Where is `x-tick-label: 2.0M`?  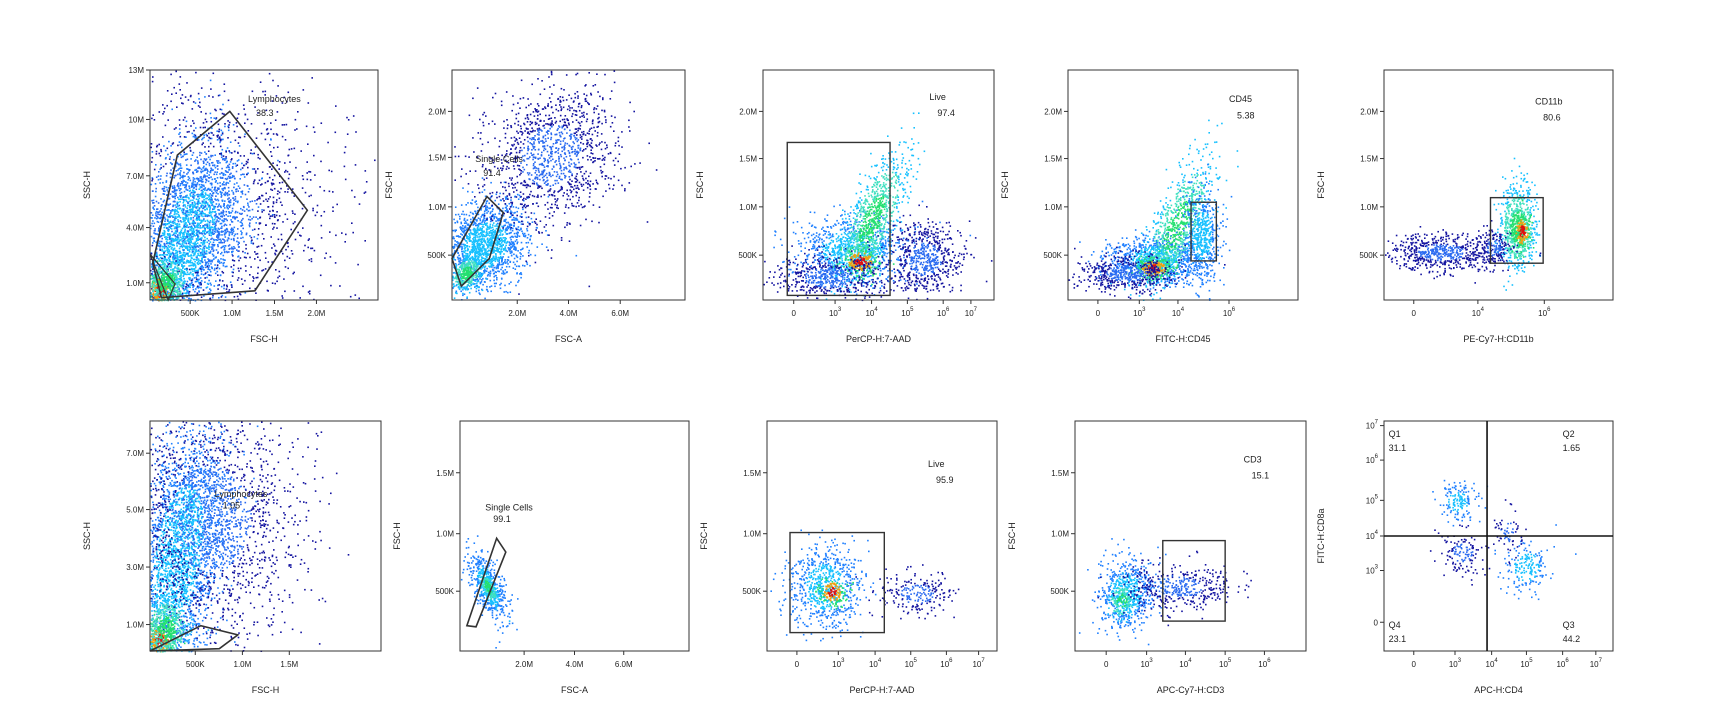 x-tick-label: 2.0M is located at coordinates (317, 313).